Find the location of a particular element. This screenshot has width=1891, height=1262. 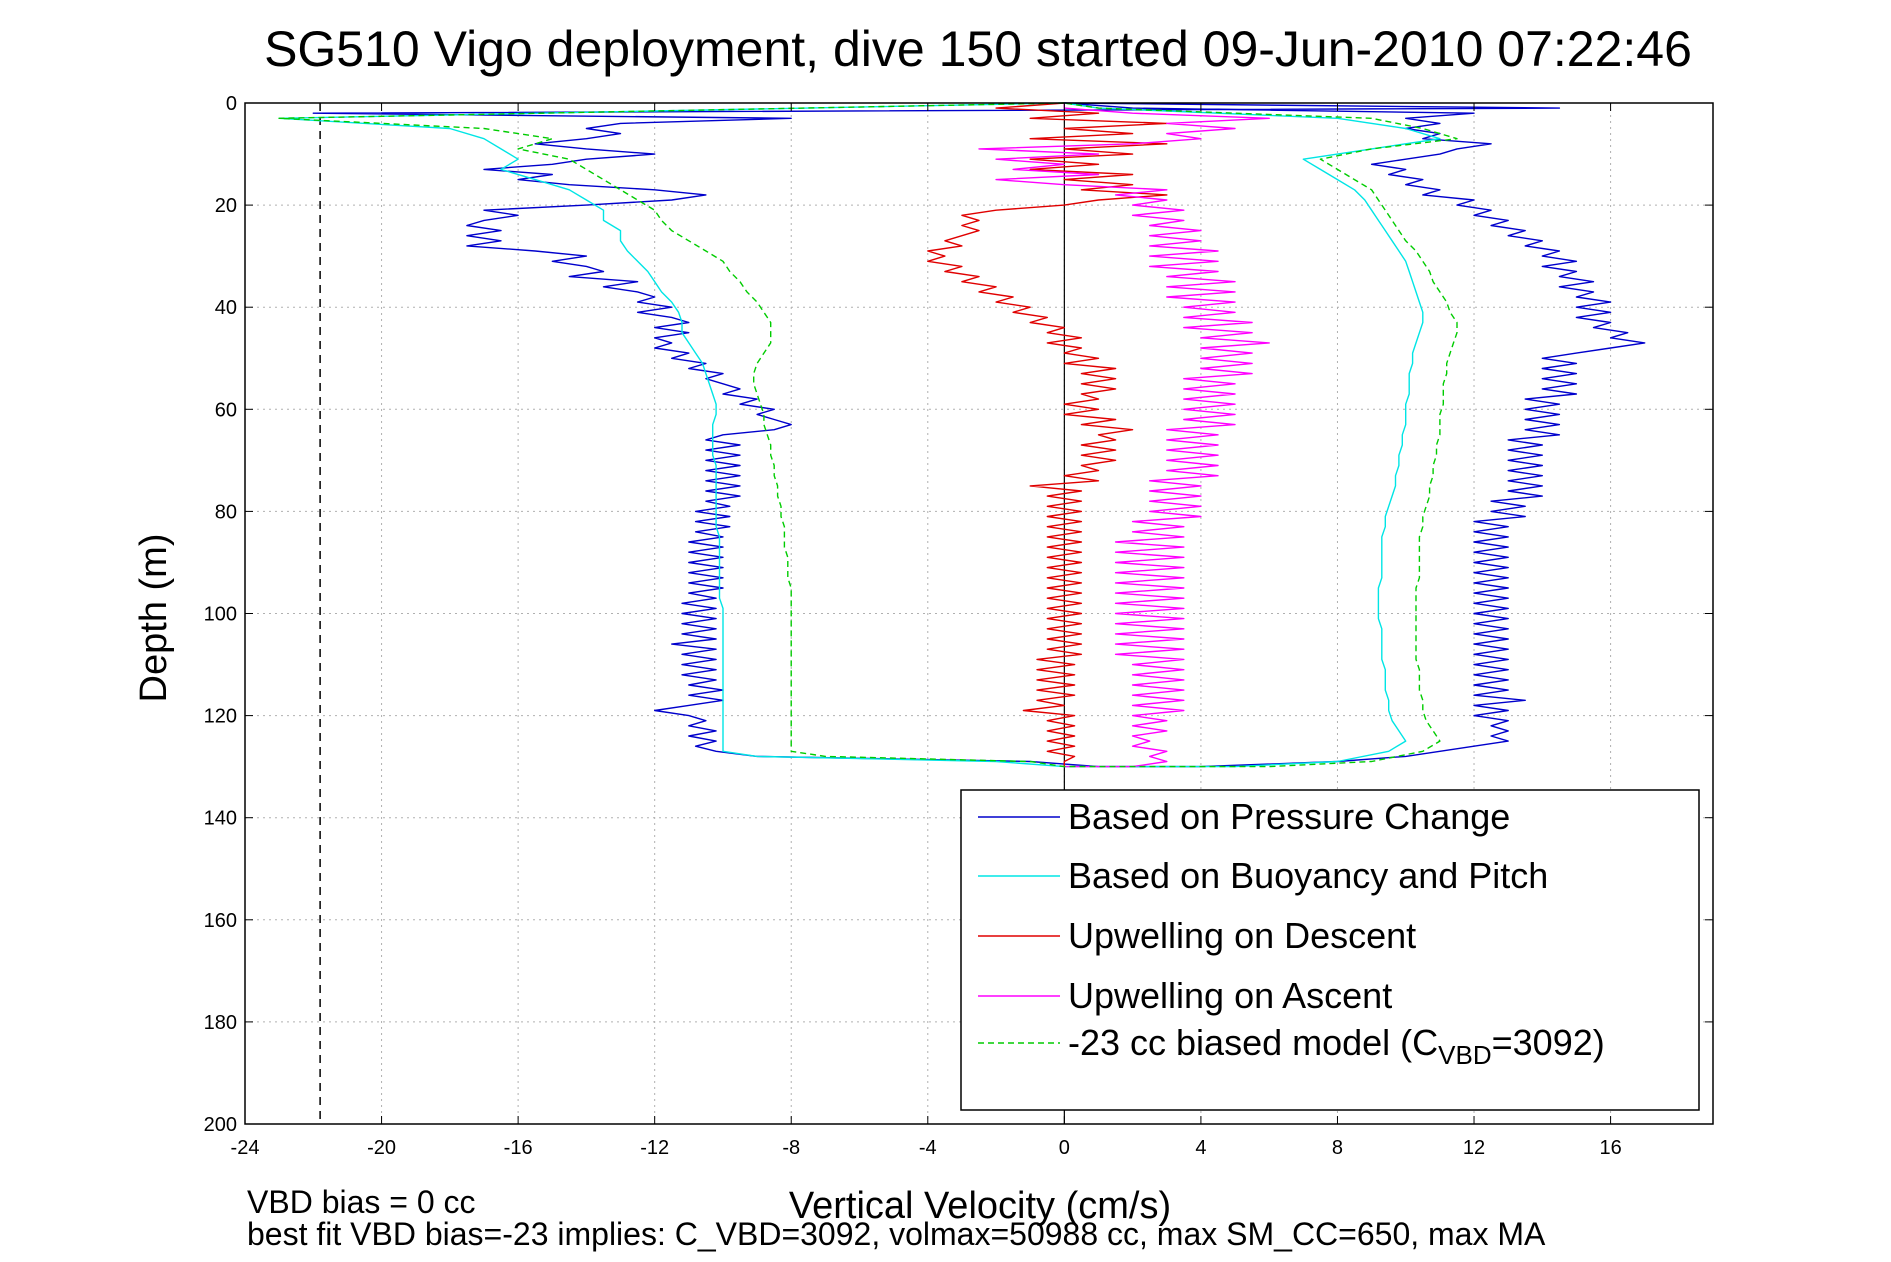

x-tick-label: 8 is located at coordinates (1337, 1148).